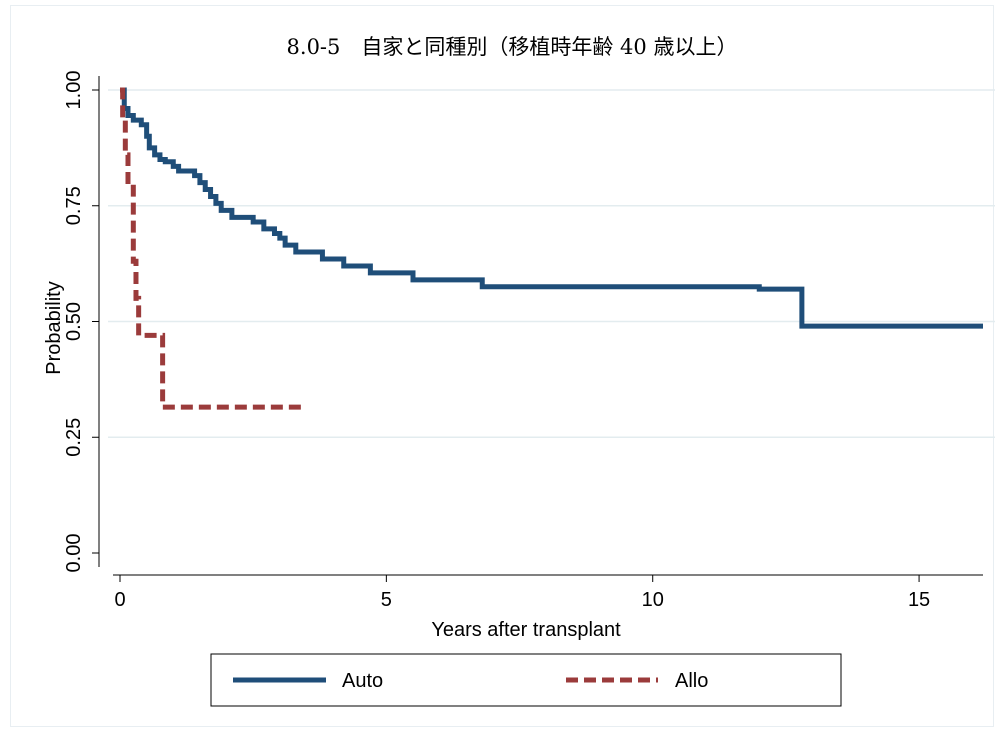 This screenshot has width=1000, height=733. I want to click on x-tick-label-2: 10, so click(653, 600).